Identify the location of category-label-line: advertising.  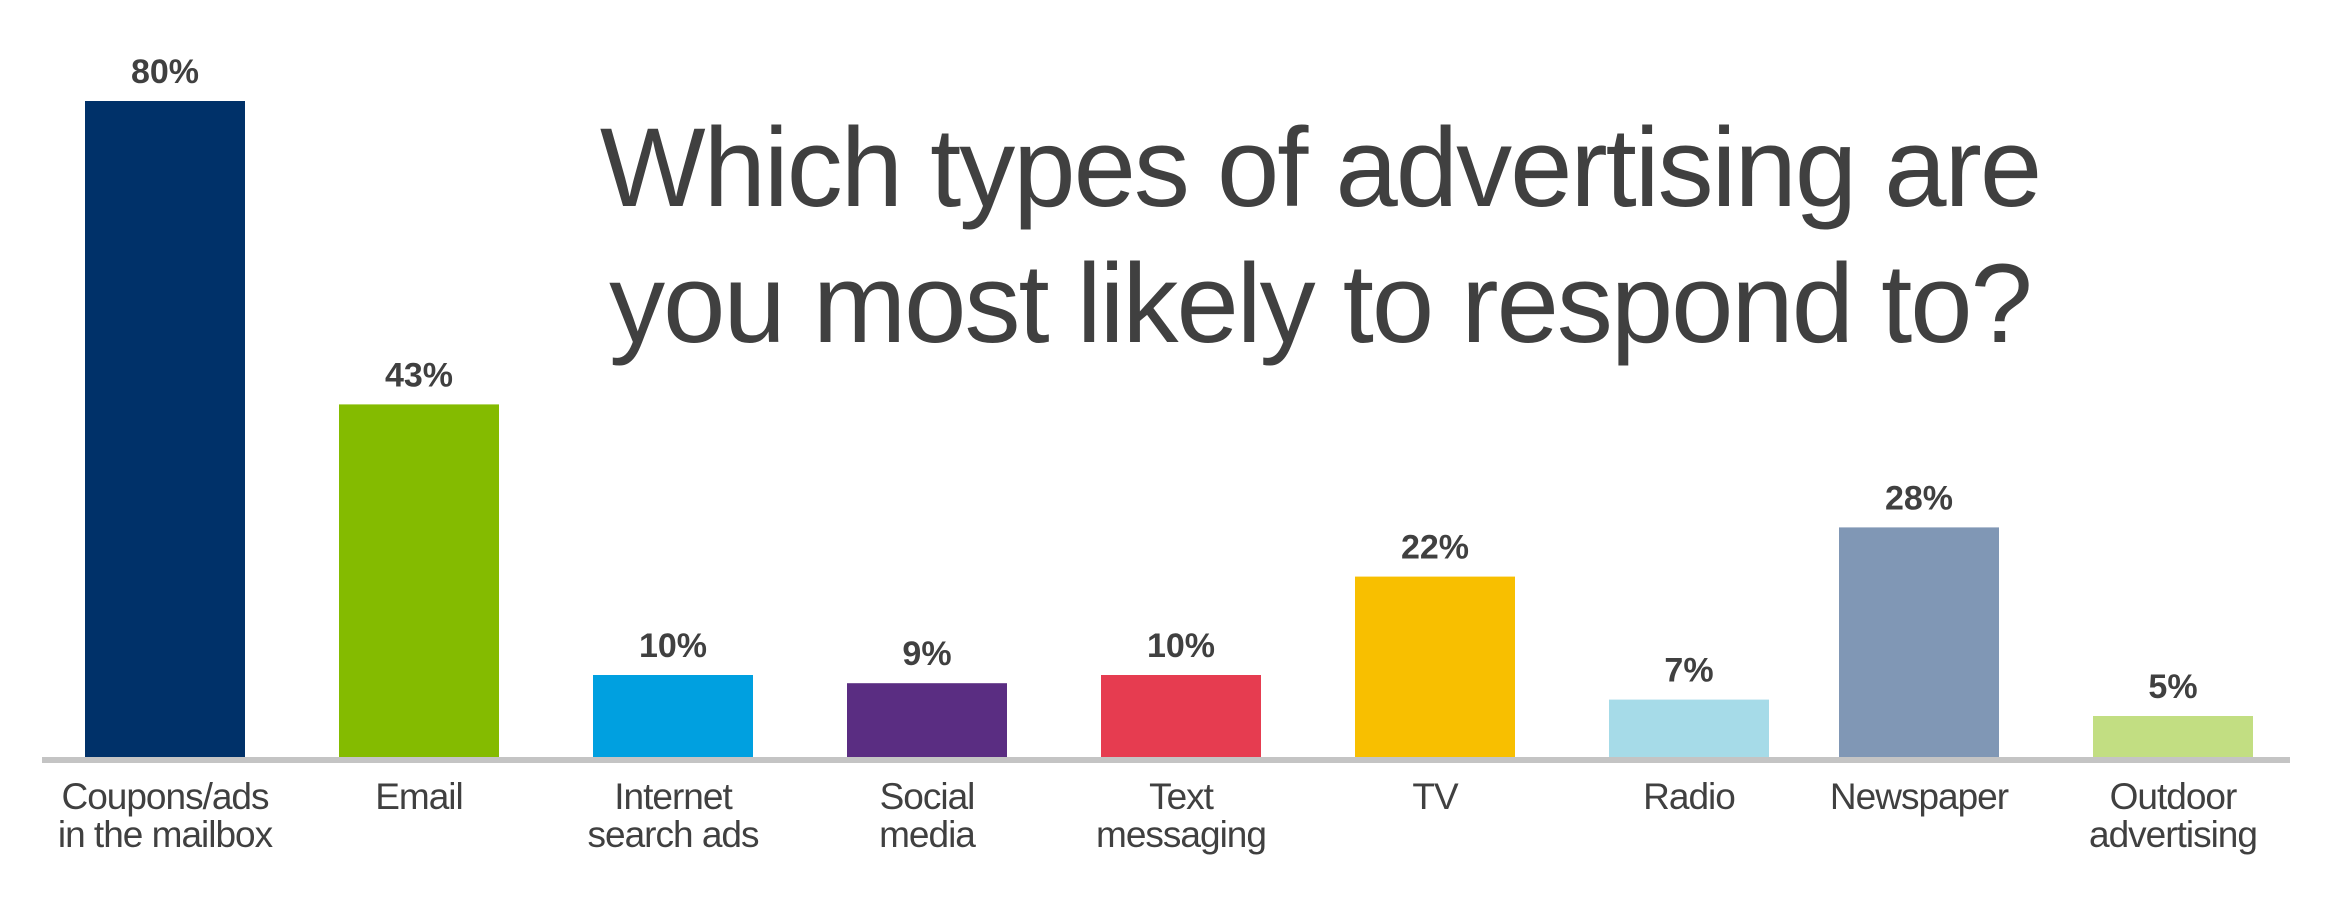
(2173, 834).